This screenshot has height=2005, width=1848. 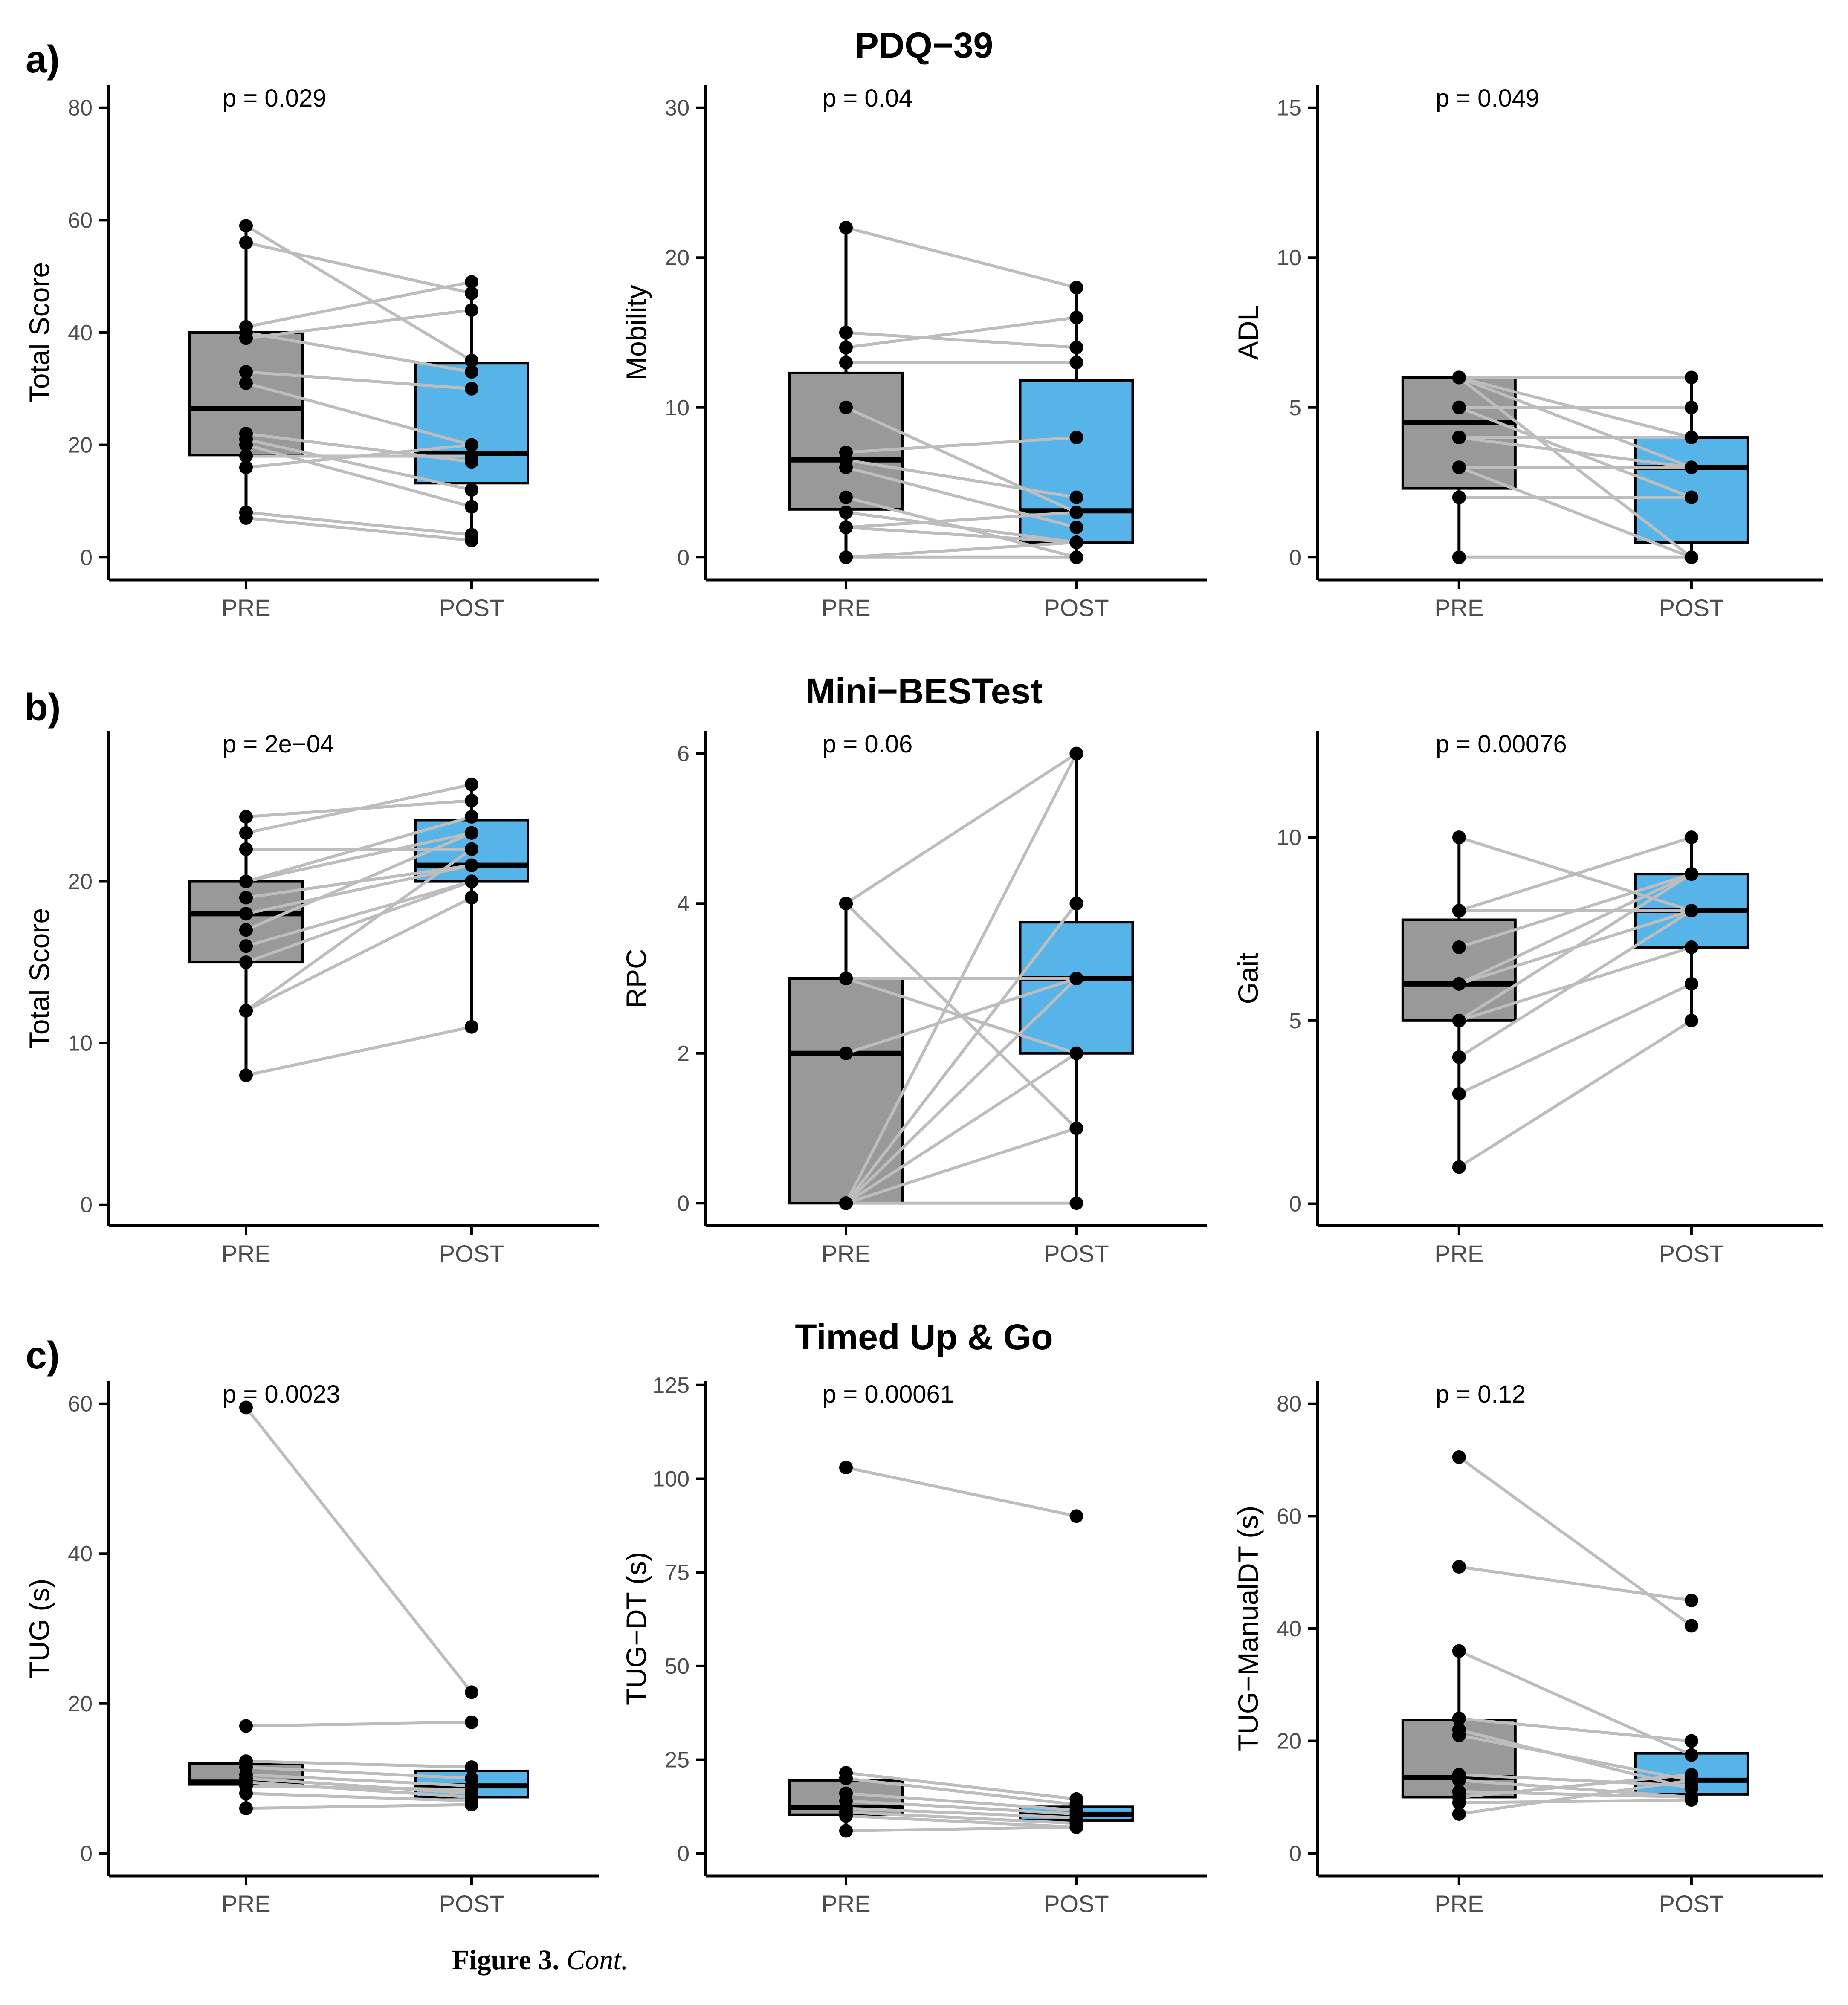 What do you see at coordinates (677, 1666) in the screenshot?
I see `y-tick-label: 50` at bounding box center [677, 1666].